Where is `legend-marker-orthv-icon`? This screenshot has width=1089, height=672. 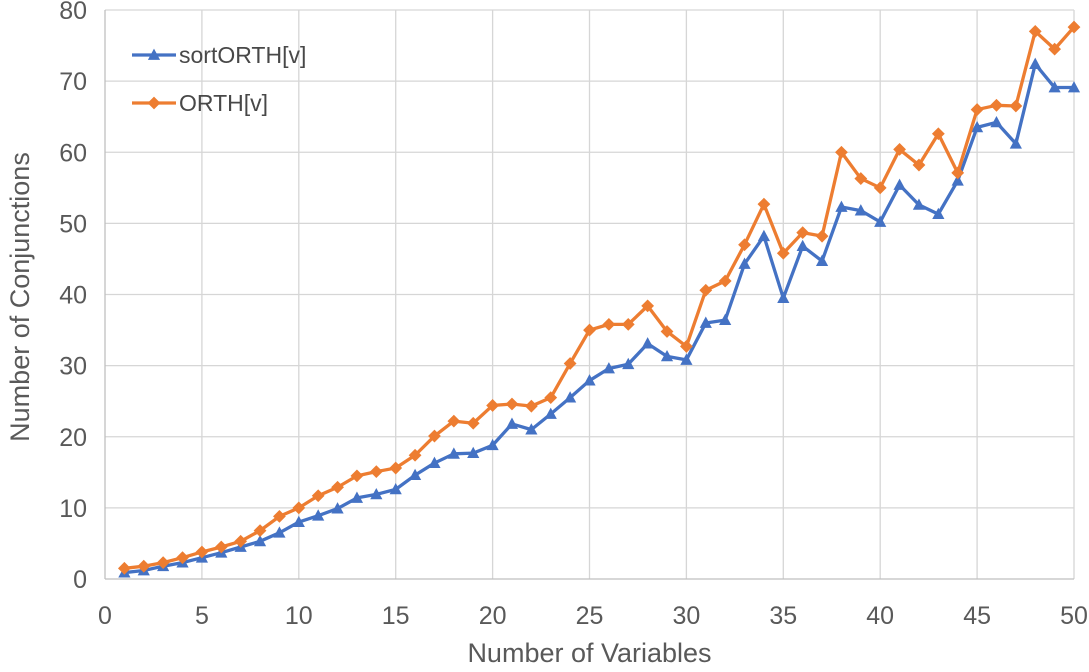 legend-marker-orthv-icon is located at coordinates (154, 103).